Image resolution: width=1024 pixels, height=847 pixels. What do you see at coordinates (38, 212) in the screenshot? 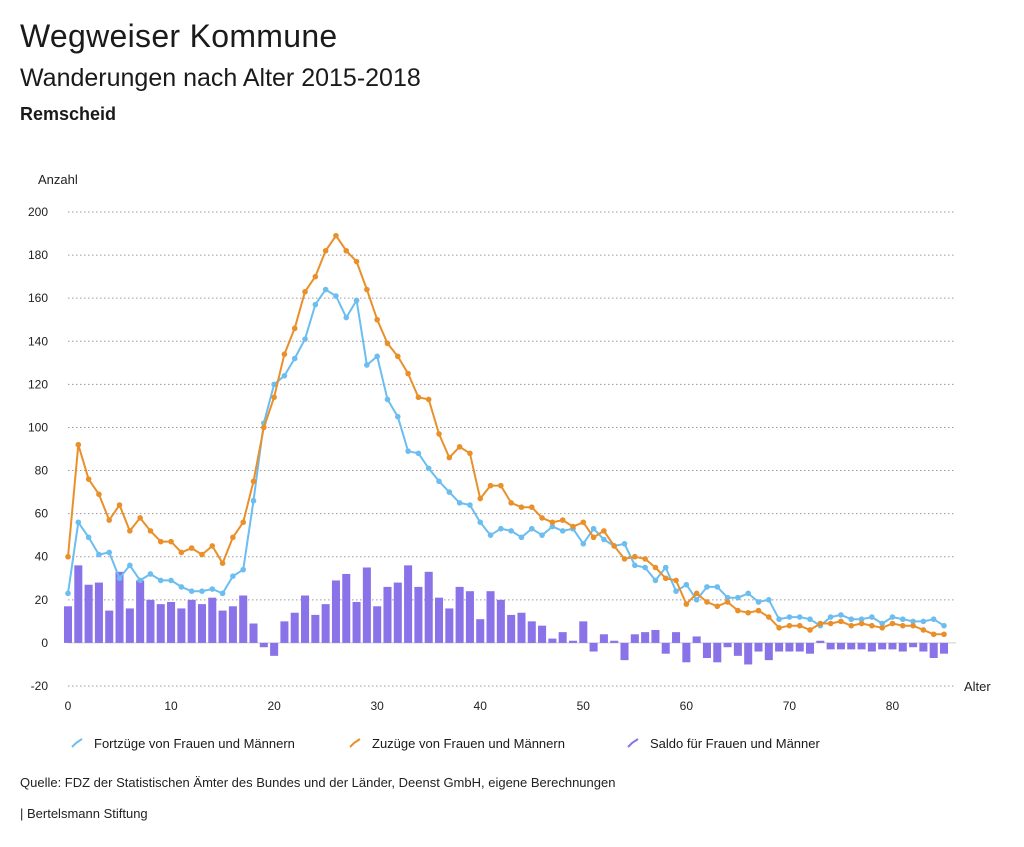
I see `y-tick-label: 200` at bounding box center [38, 212].